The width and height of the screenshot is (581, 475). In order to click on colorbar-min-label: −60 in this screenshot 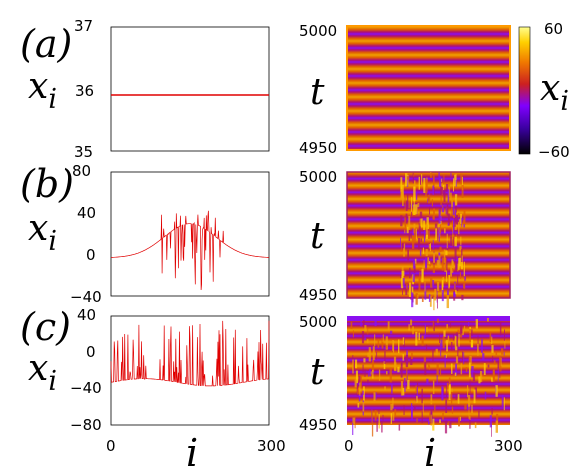, I will do `click(554, 152)`.